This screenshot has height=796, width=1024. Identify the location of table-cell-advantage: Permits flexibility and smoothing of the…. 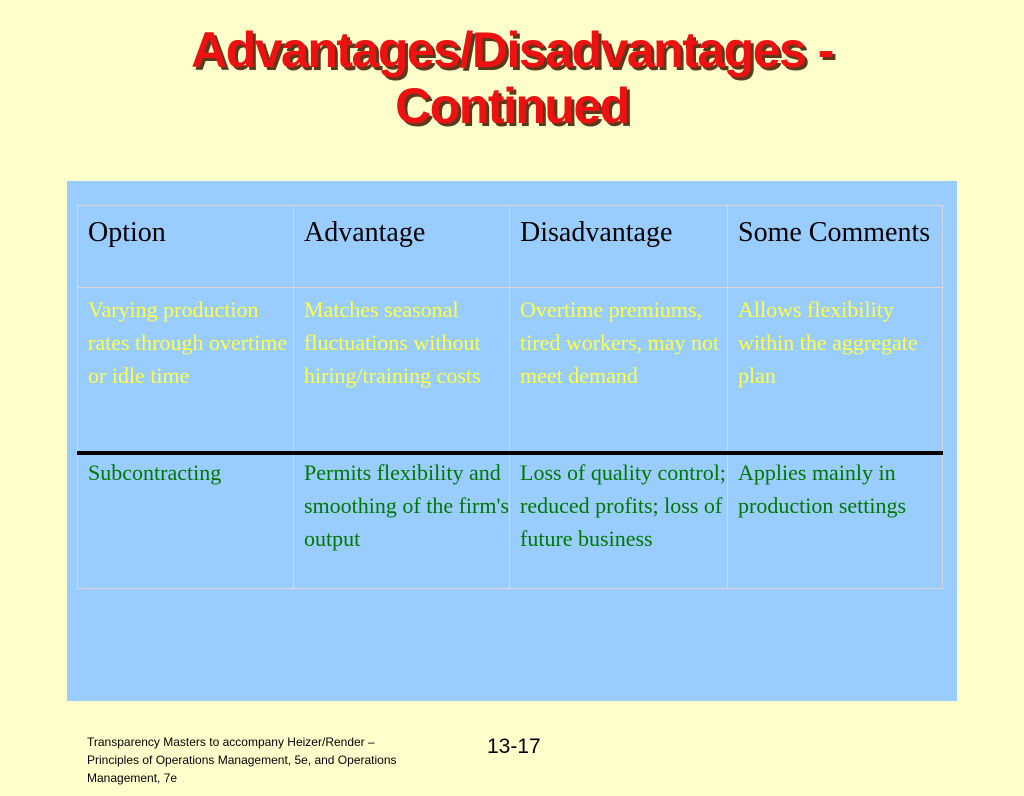
(407, 505).